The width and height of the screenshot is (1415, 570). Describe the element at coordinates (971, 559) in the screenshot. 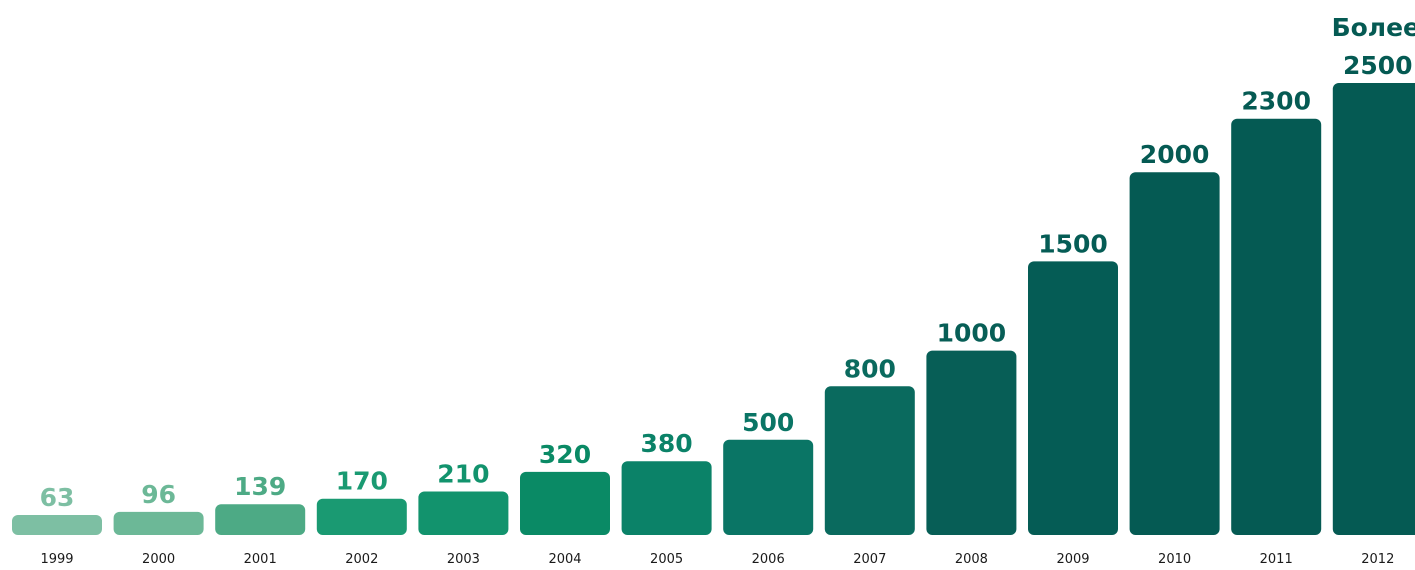

I see `x-tick-2008: 2008` at that location.